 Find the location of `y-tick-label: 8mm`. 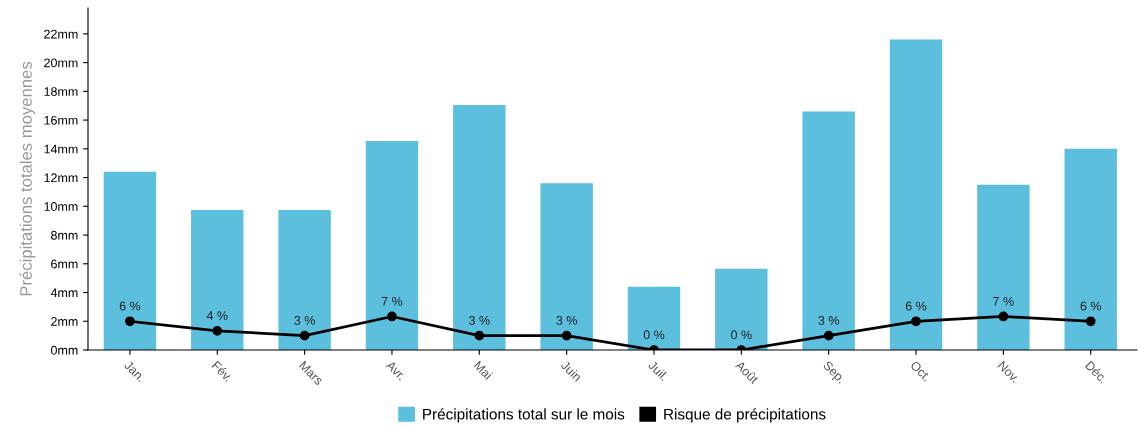

y-tick-label: 8mm is located at coordinates (64, 235).